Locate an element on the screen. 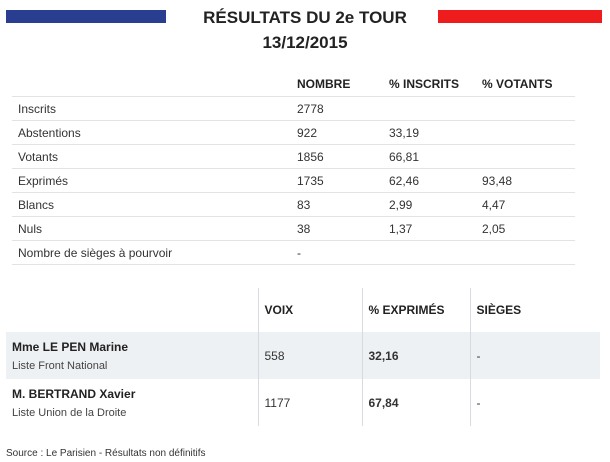 The width and height of the screenshot is (610, 462). cell-nombre: 38 is located at coordinates (343, 228).